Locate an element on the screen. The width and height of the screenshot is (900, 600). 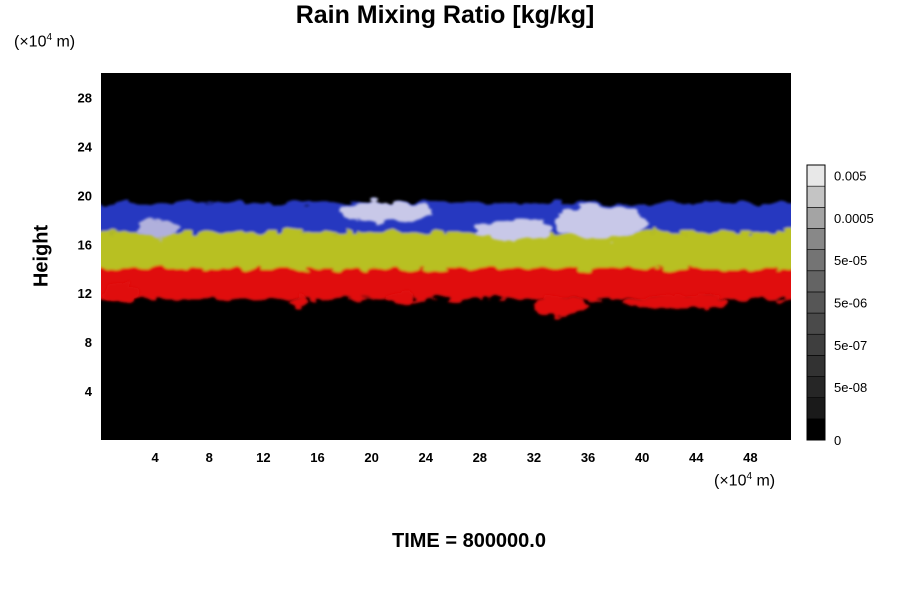
x-unit-suffix: m) is located at coordinates (764, 481).